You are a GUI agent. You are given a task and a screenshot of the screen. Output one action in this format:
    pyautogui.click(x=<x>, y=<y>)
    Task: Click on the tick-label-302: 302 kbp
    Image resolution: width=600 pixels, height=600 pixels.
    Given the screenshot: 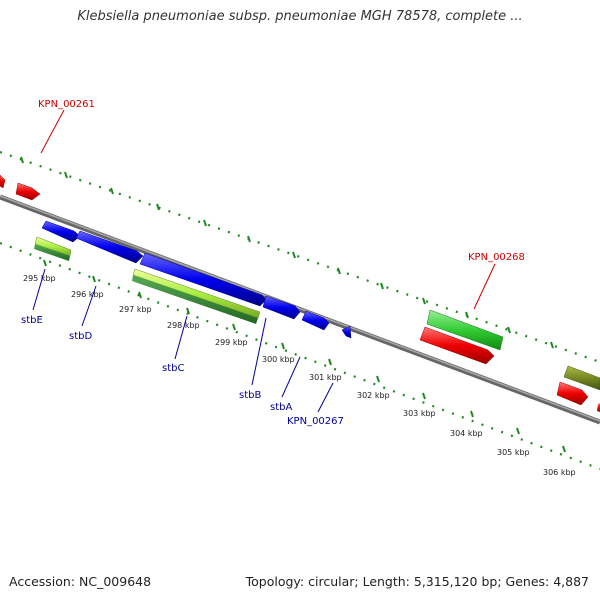 What is the action you would take?
    pyautogui.click(x=373, y=395)
    